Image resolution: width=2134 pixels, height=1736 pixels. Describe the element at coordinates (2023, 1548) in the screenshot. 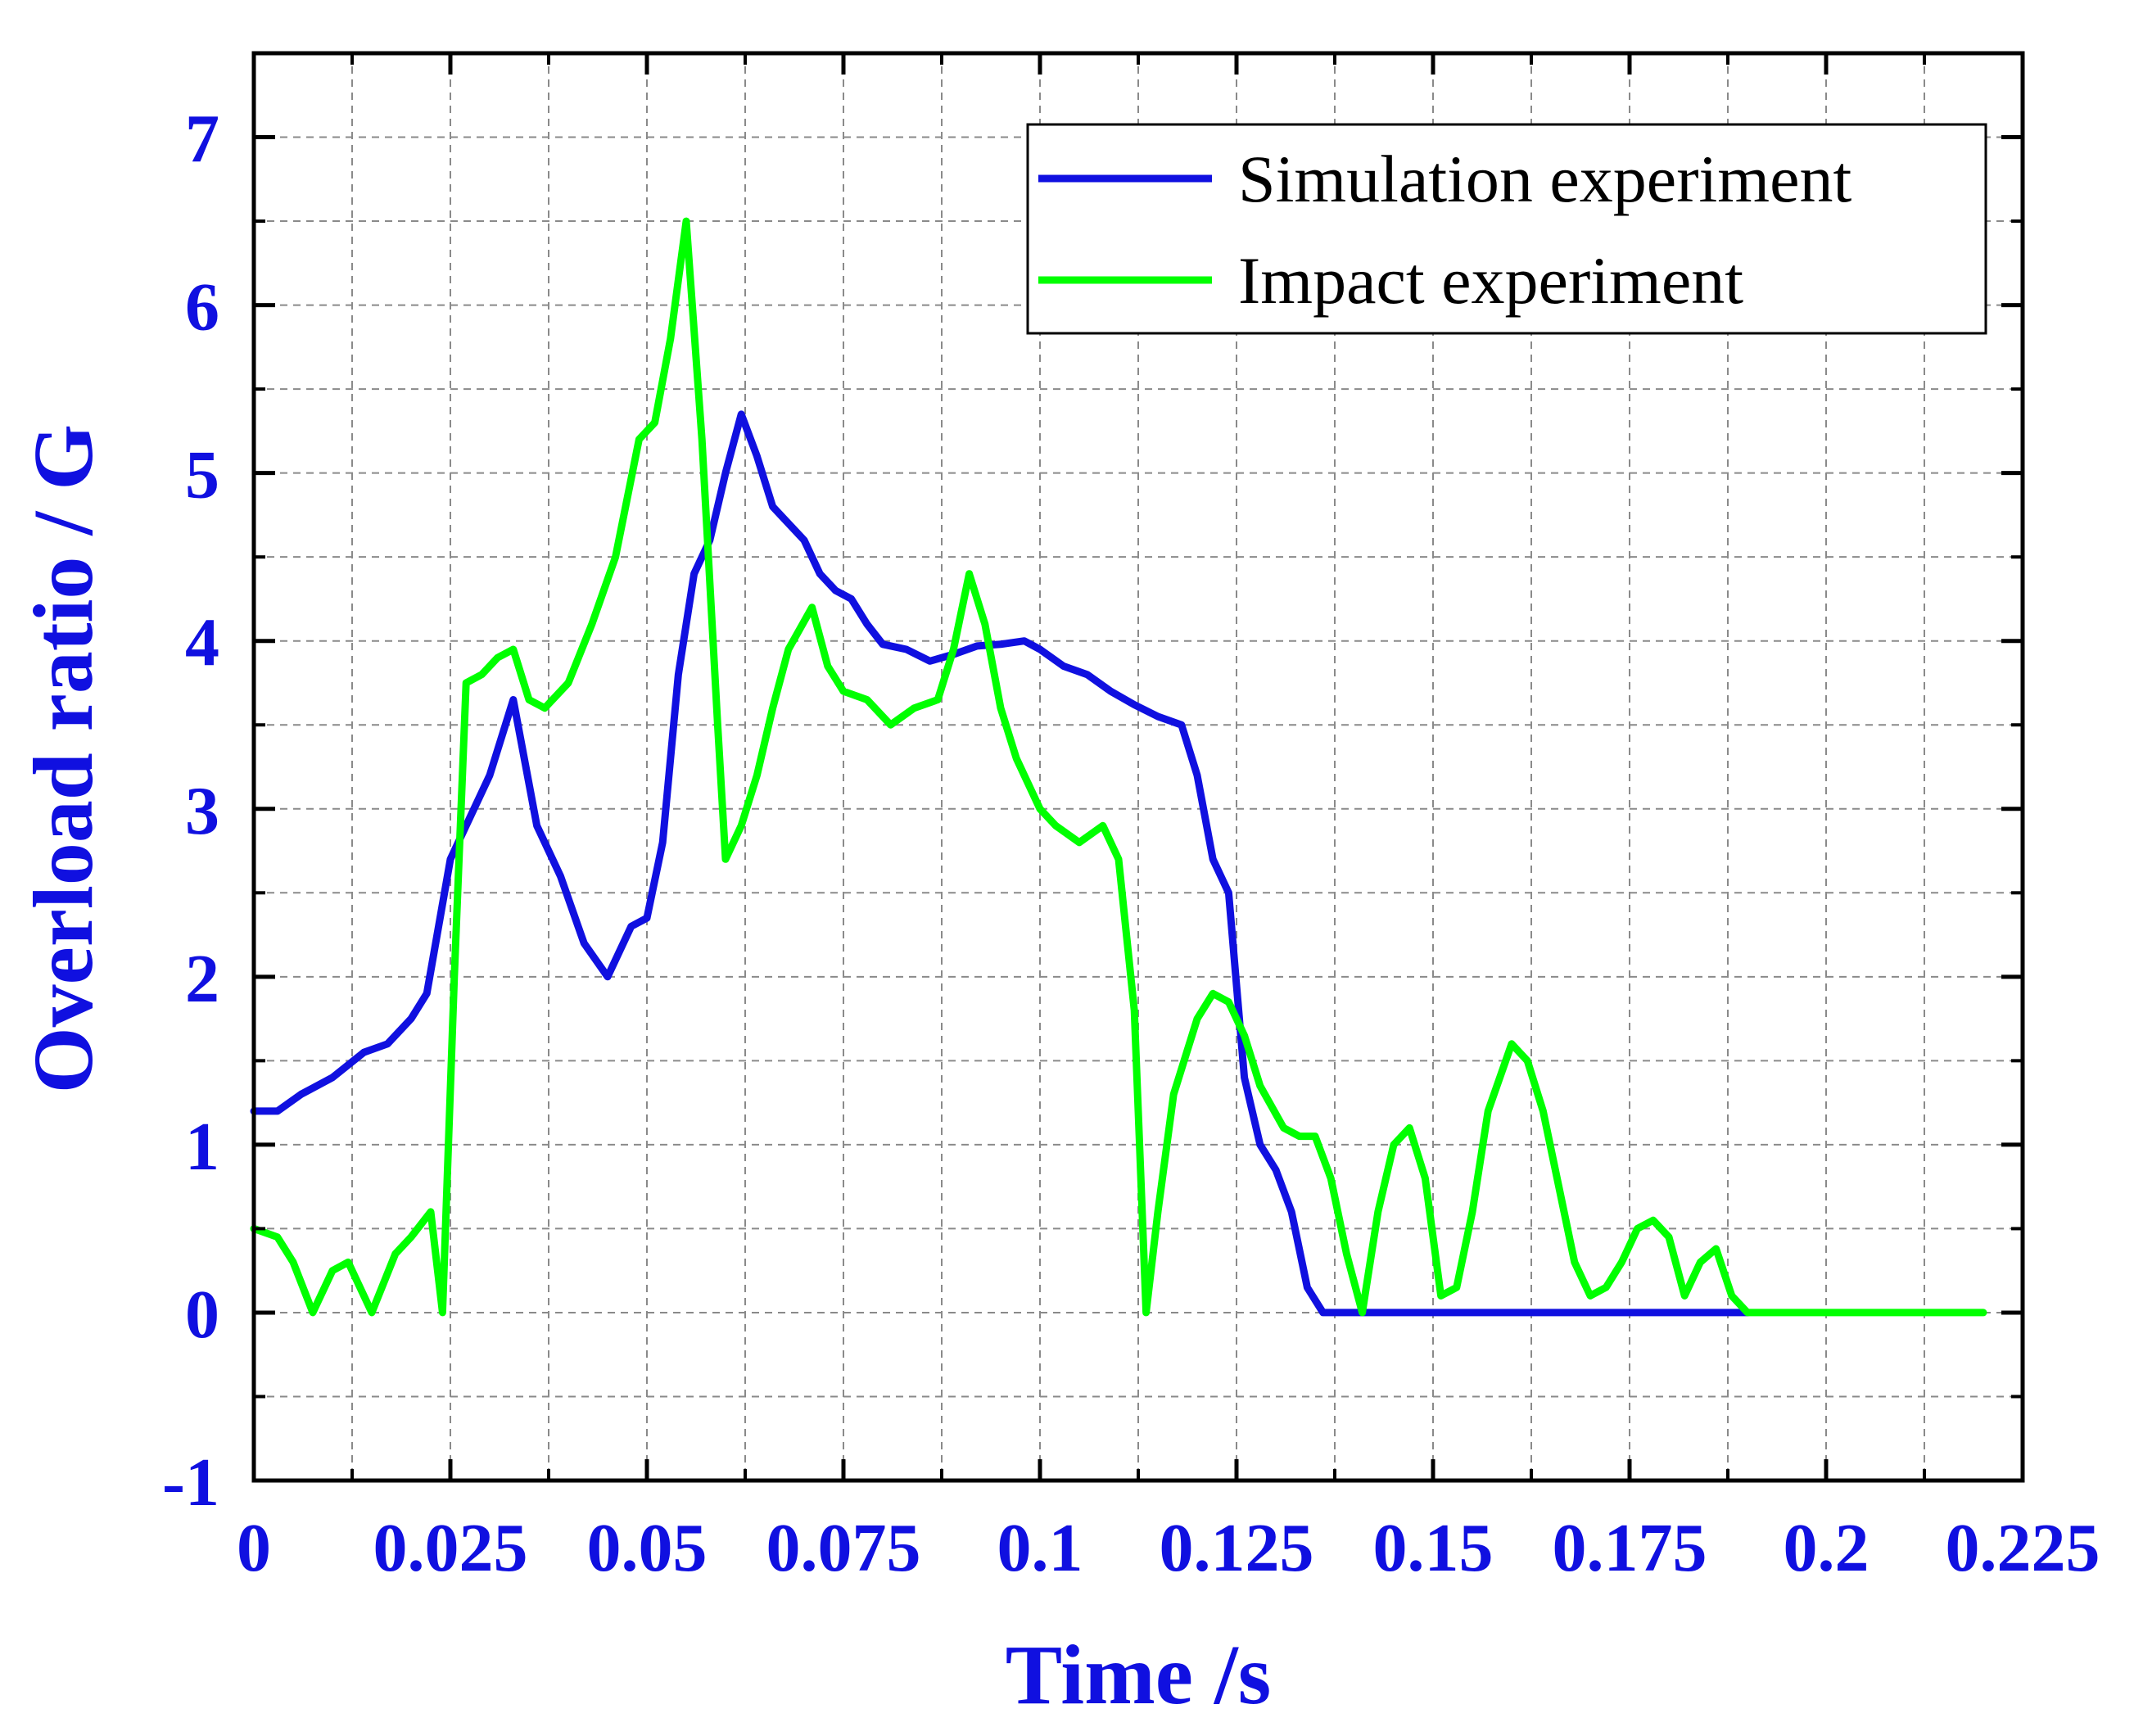

I see `x-tick-label: 0.225` at that location.